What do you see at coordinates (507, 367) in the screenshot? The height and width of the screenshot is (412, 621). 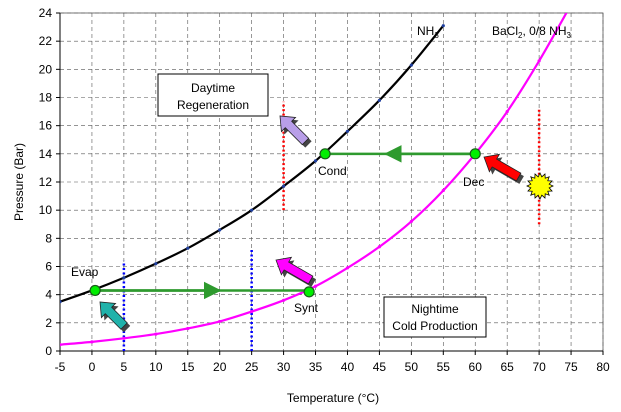 I see `x-tick-label: 65` at bounding box center [507, 367].